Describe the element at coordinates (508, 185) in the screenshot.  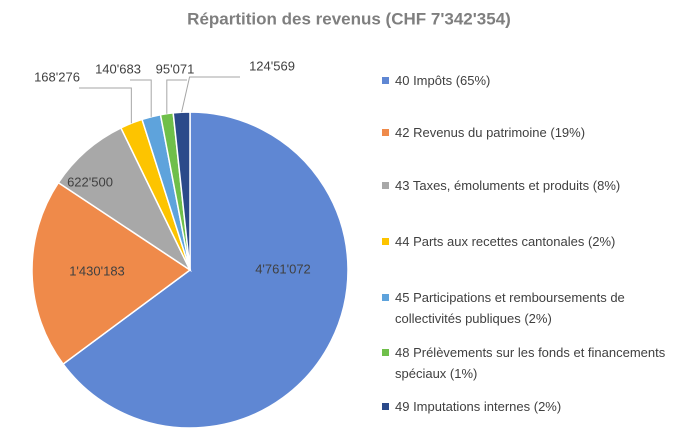
I see `legend-label: 43 Taxes, émoluments et produits (8%)` at that location.